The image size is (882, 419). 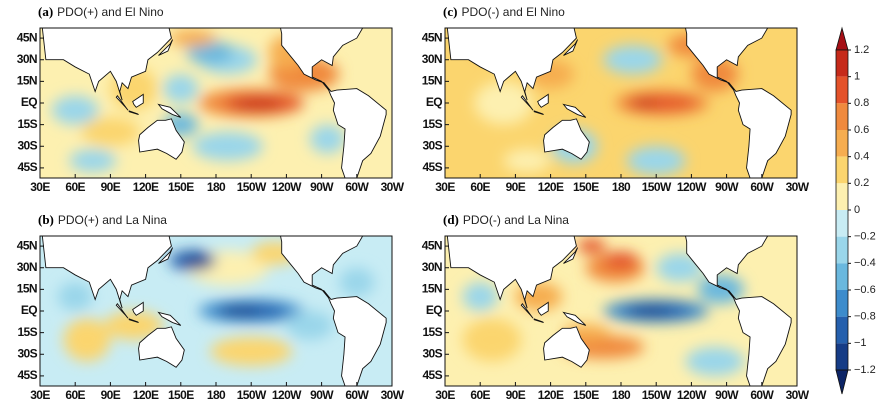 I want to click on lon-tick-label: 180, so click(x=216, y=187).